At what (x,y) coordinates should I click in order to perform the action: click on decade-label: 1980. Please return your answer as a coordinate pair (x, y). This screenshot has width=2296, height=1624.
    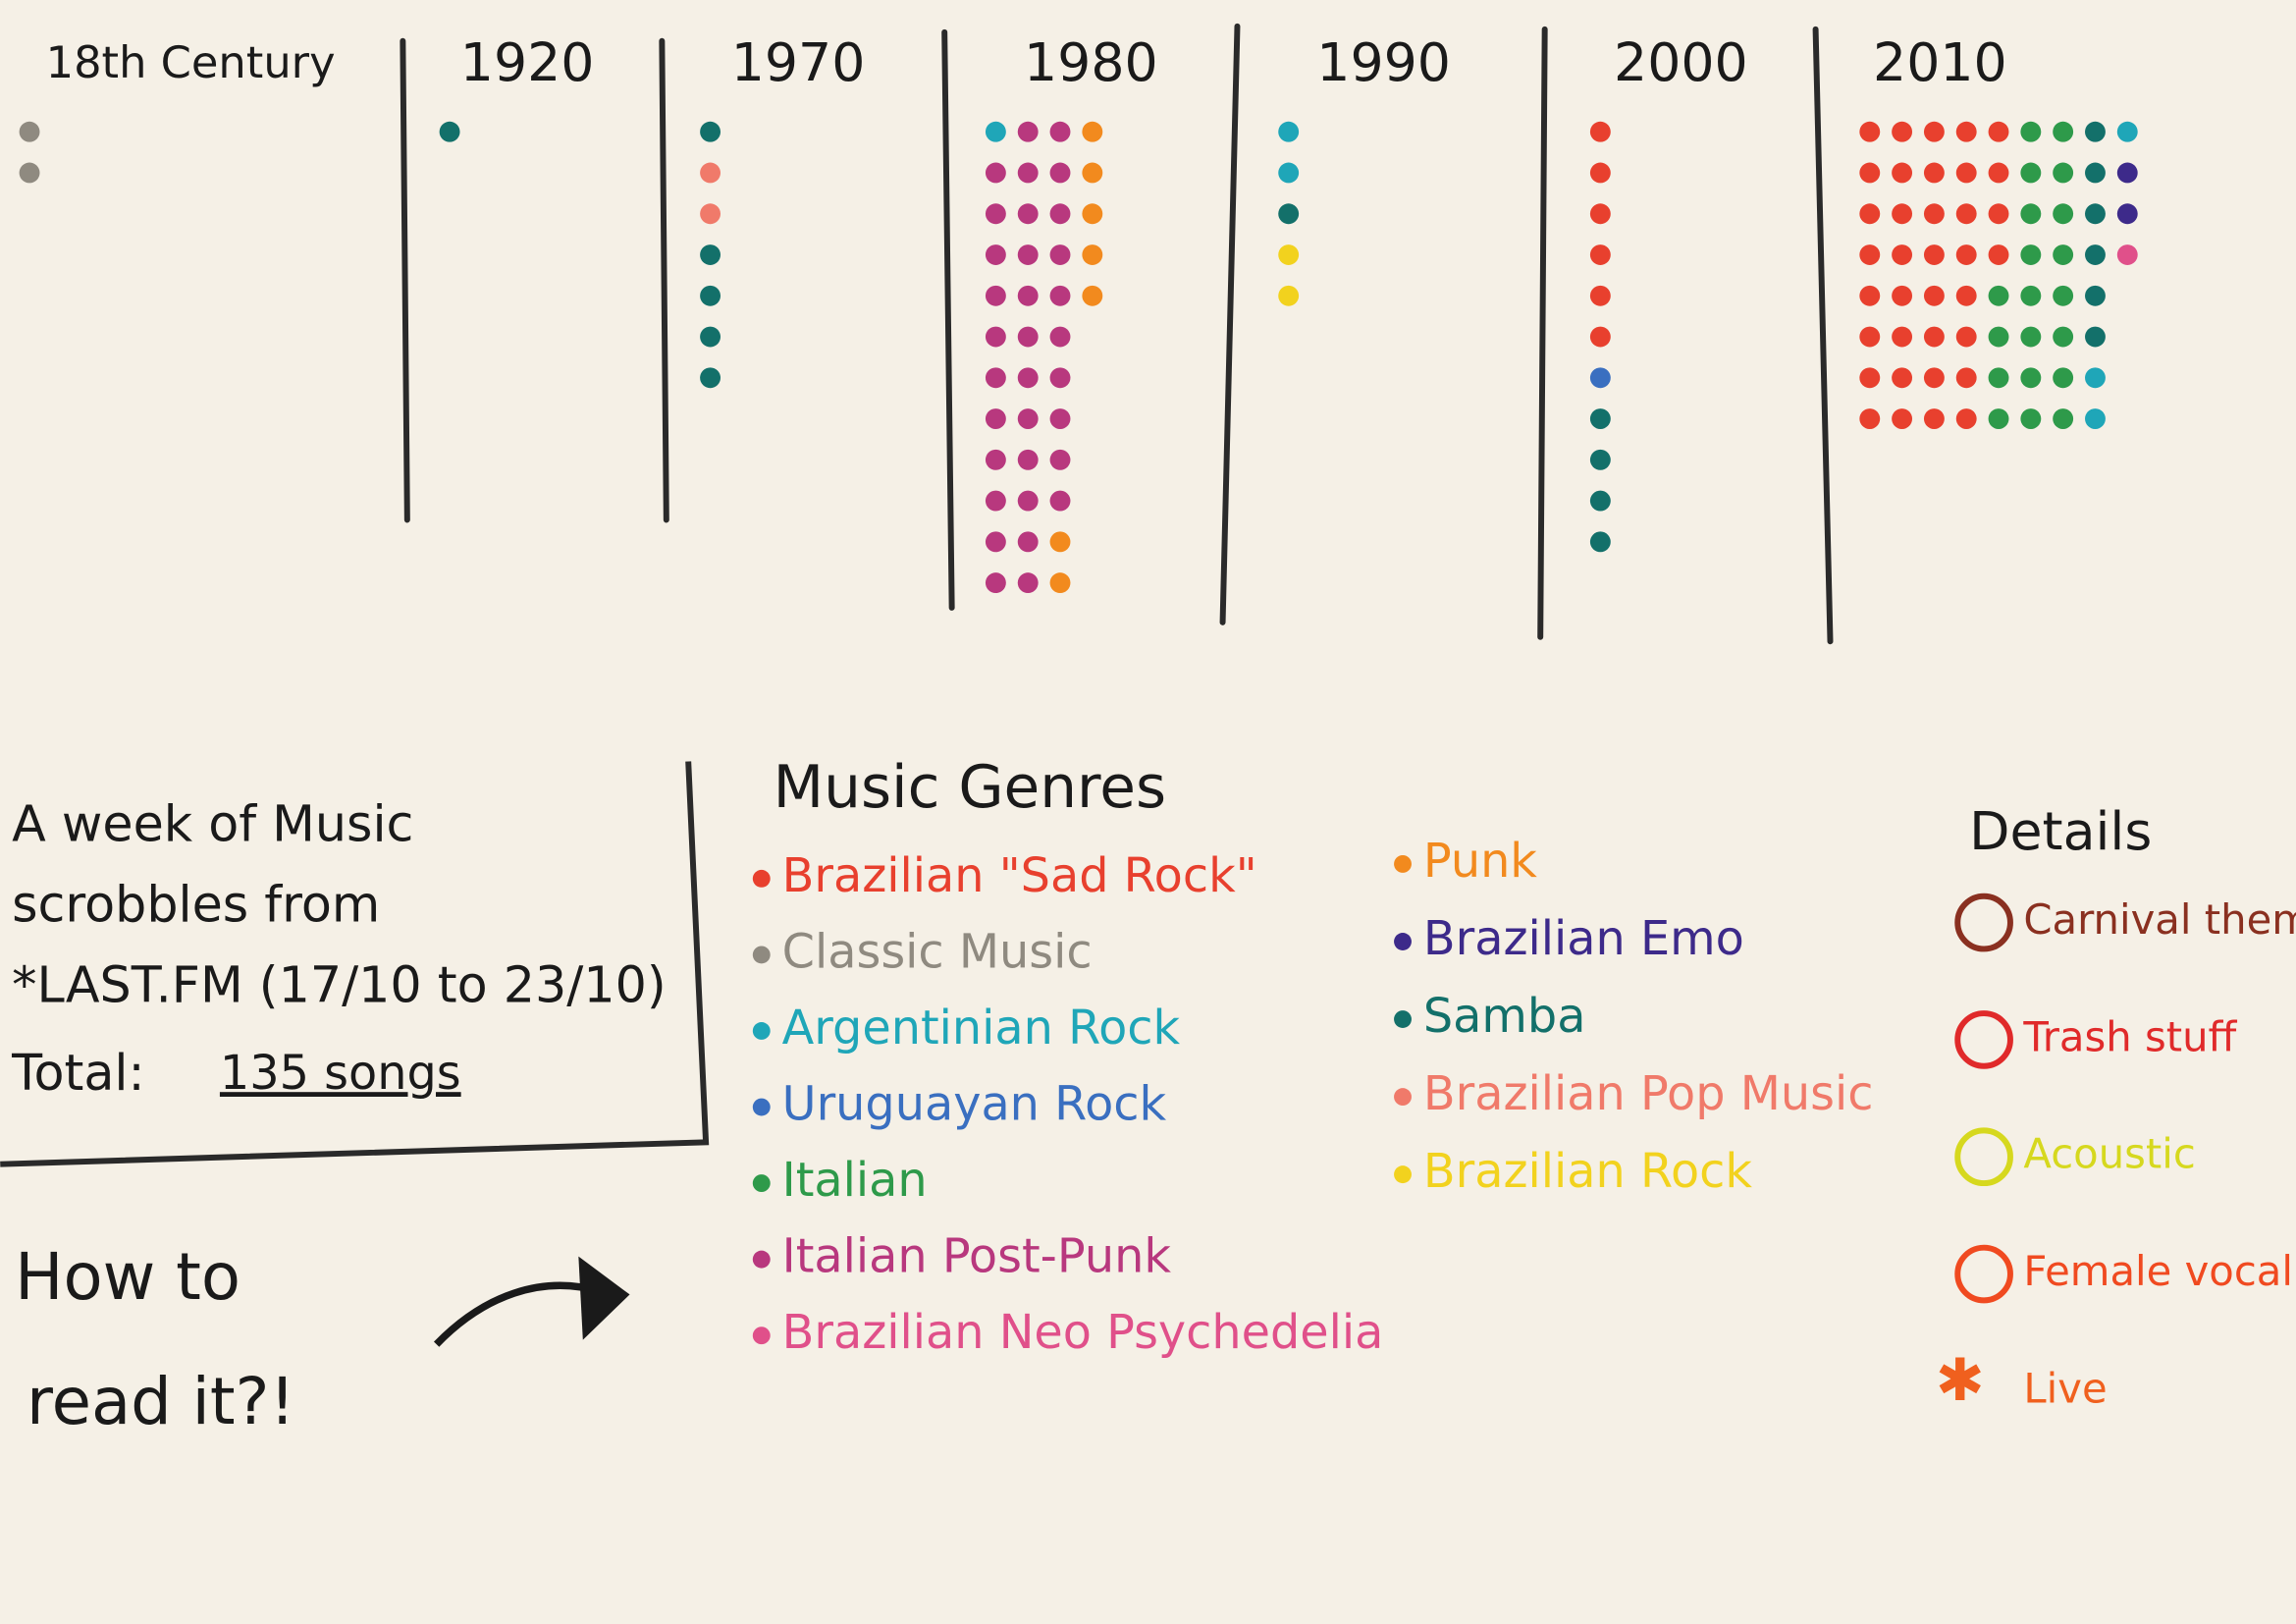
    Looking at the image, I should click on (1091, 62).